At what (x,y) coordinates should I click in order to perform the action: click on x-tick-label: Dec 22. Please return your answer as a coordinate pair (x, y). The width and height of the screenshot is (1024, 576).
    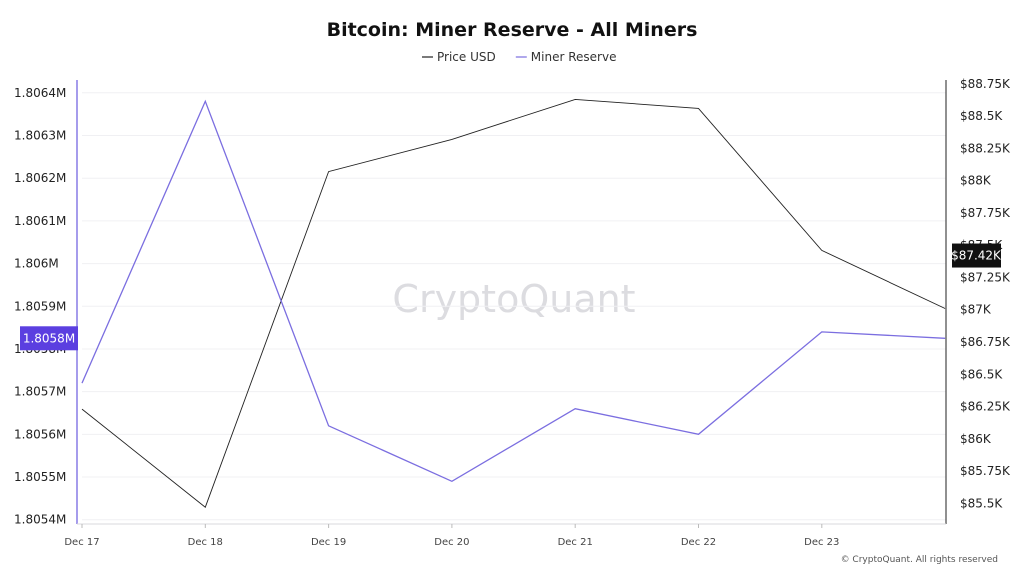
    Looking at the image, I should click on (698, 542).